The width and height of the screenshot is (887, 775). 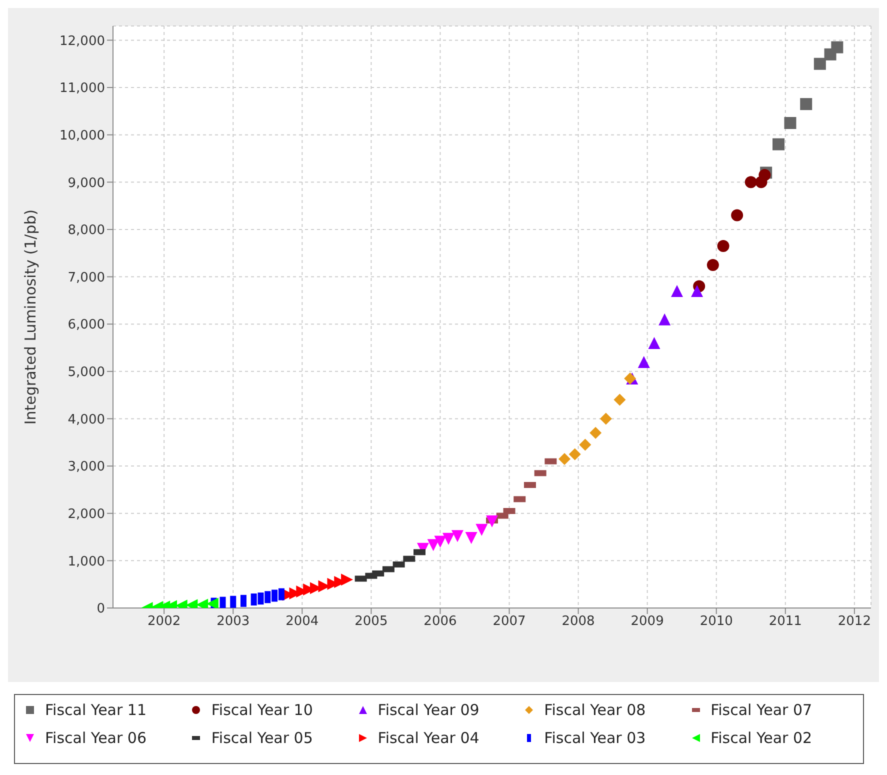 What do you see at coordinates (233, 622) in the screenshot?
I see `x-tick-label: 2003` at bounding box center [233, 622].